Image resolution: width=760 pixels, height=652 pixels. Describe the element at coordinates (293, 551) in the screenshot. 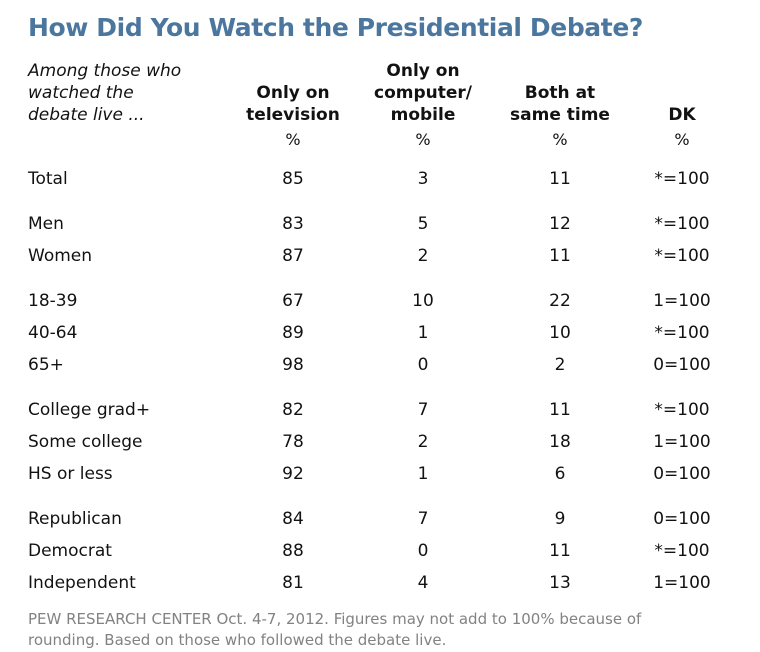

I see `cell-value: 88` at that location.